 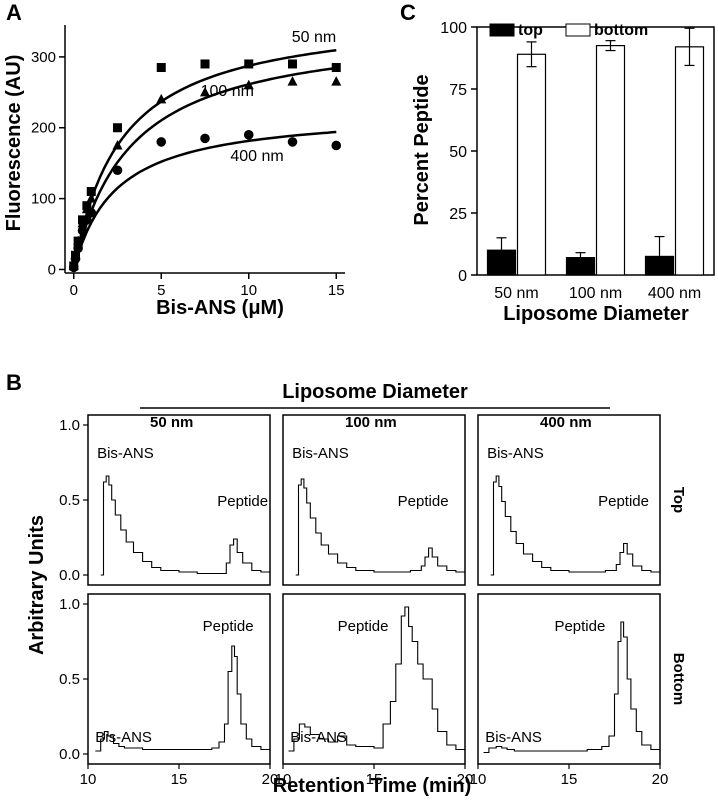 What do you see at coordinates (458, 90) in the screenshot?
I see `panel-c-y-tick-label: 75` at bounding box center [458, 90].